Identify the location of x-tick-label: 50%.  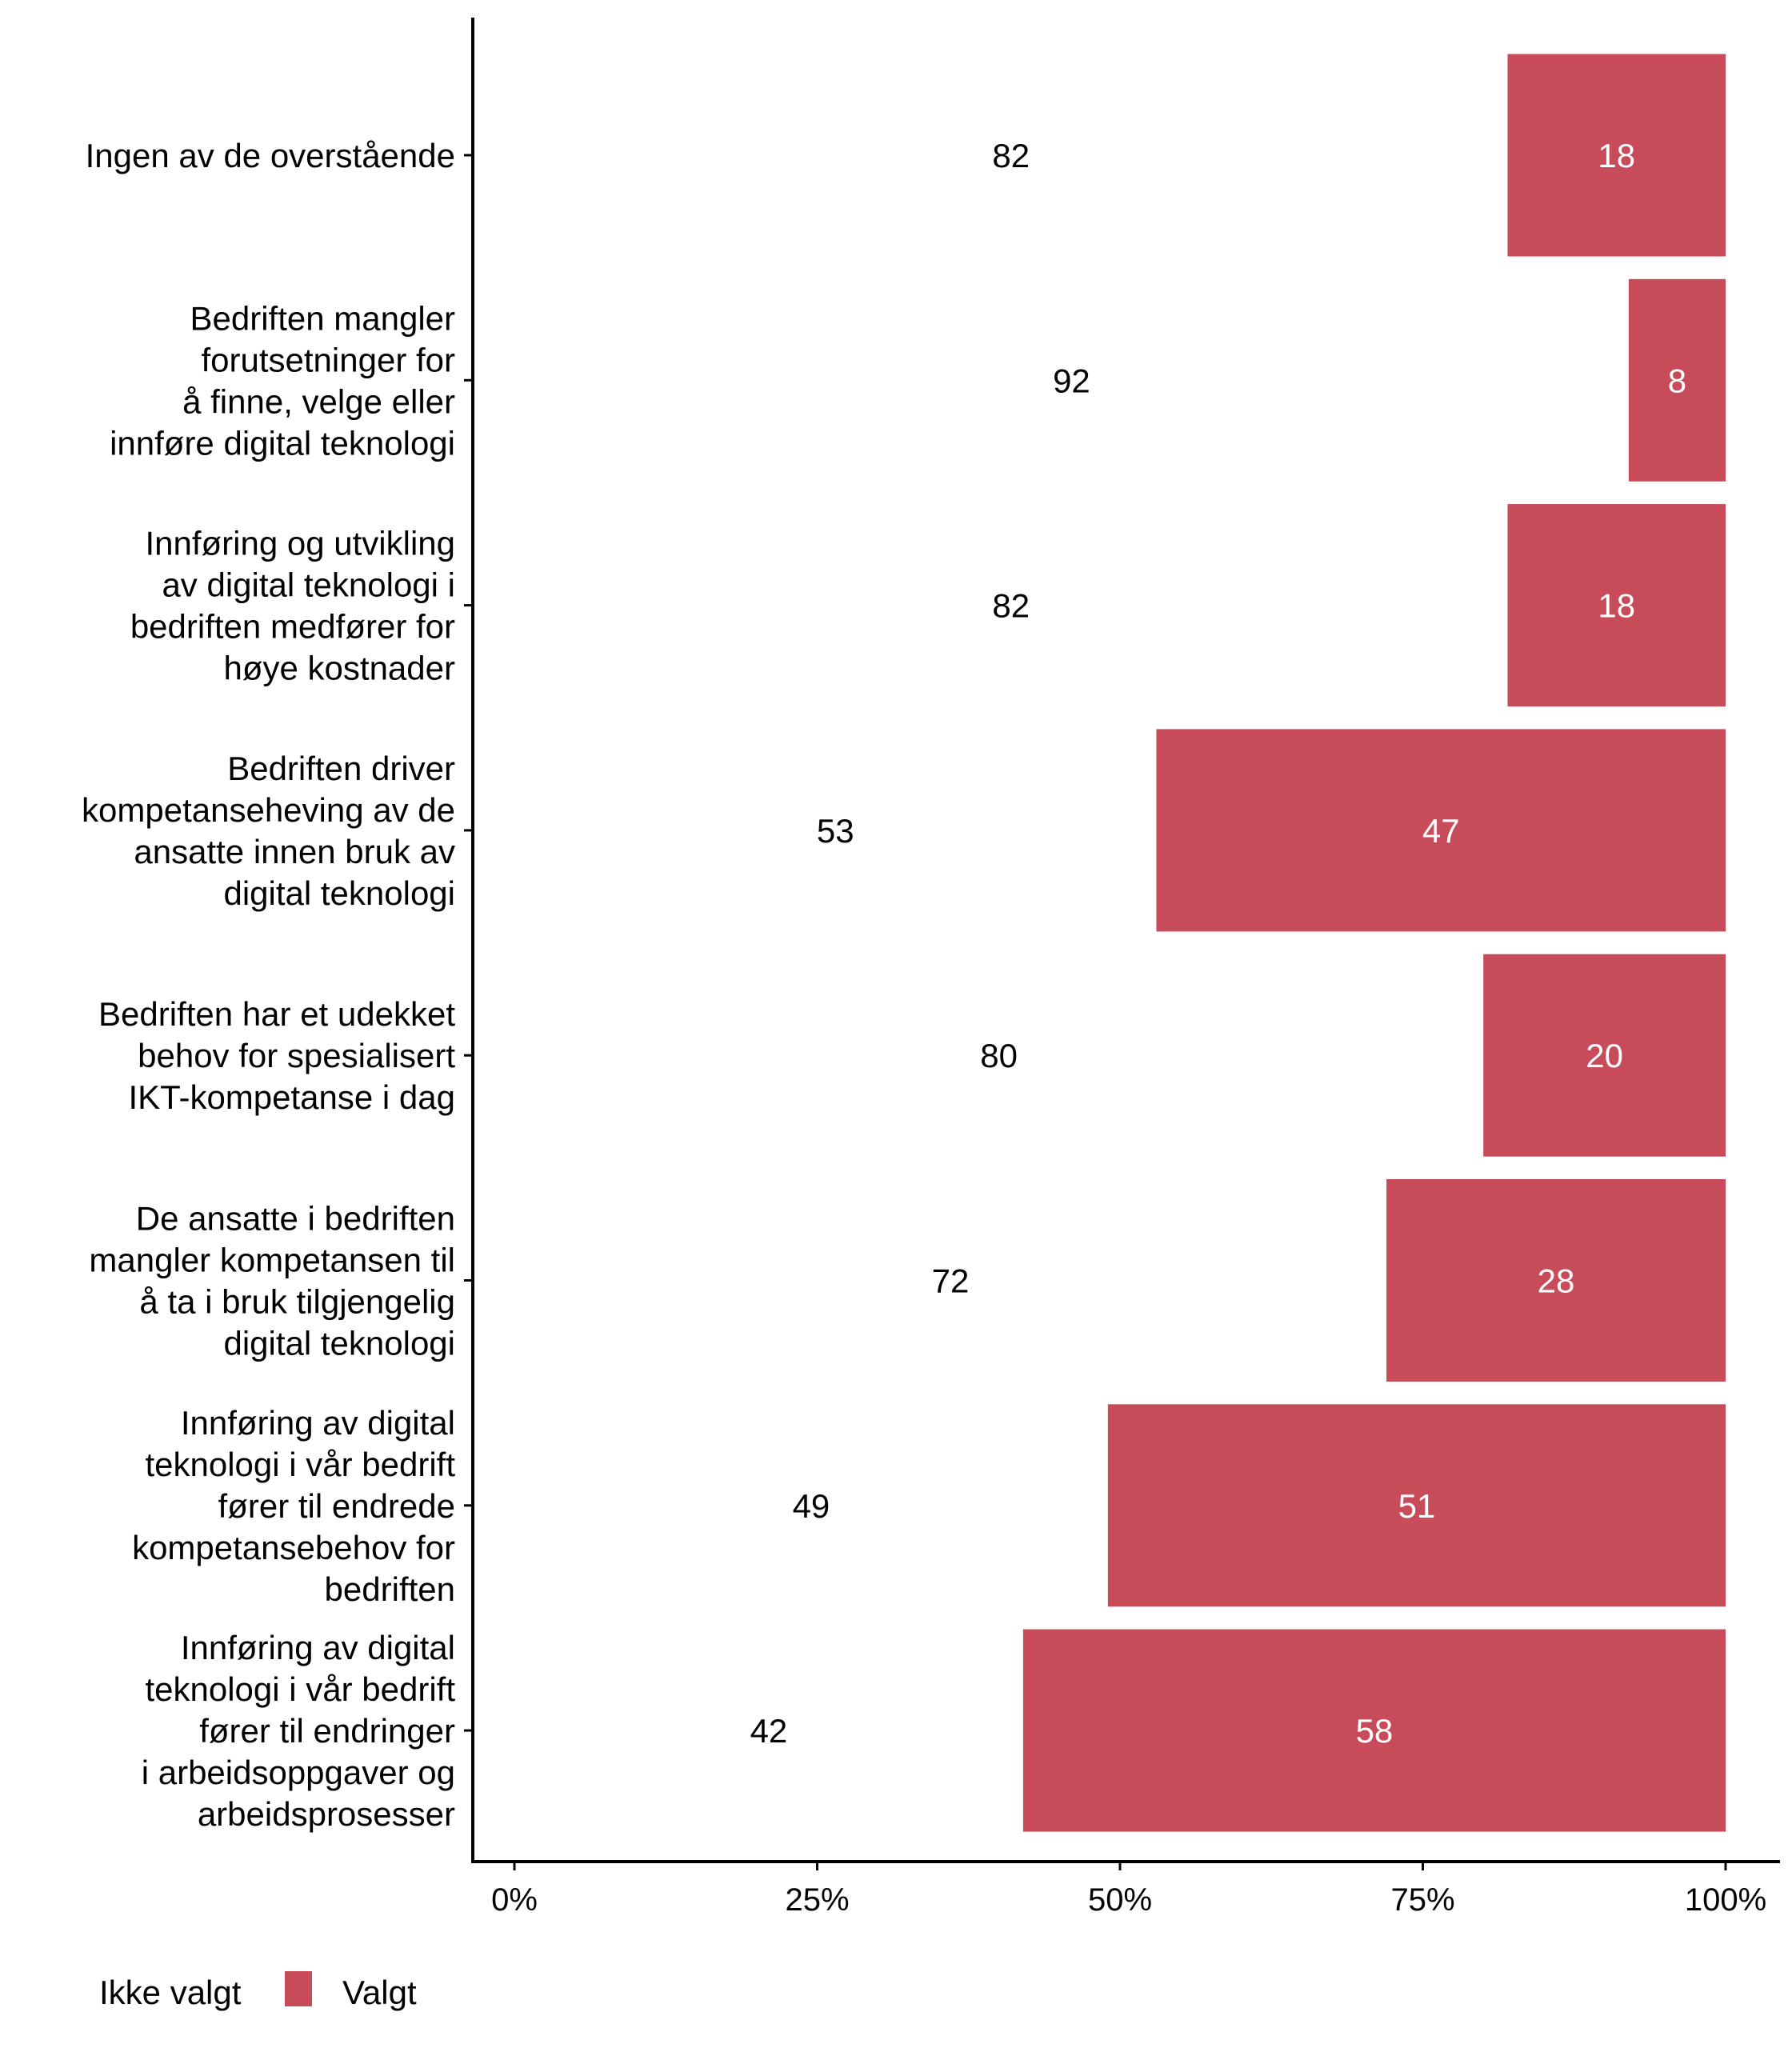
(1120, 1900).